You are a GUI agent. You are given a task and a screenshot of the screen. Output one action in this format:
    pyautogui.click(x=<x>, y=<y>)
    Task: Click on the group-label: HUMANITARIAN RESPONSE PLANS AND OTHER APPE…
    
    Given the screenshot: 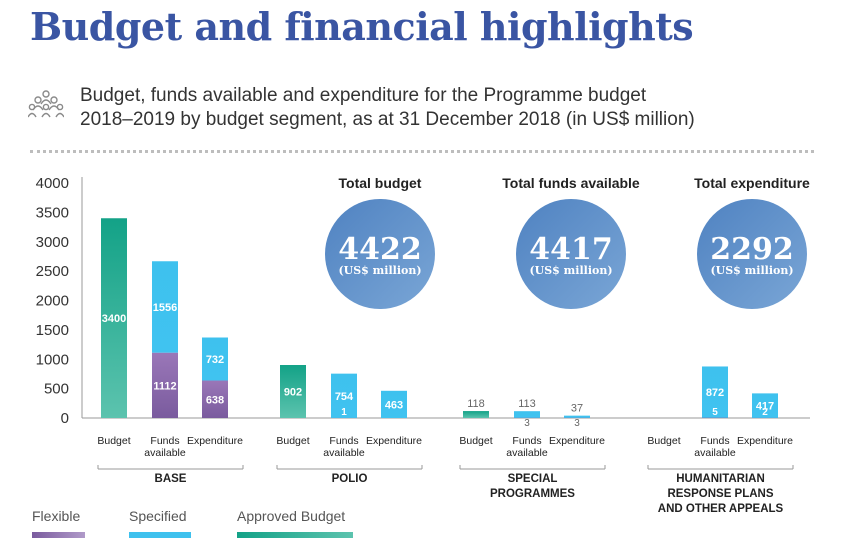 What is the action you would take?
    pyautogui.click(x=721, y=494)
    